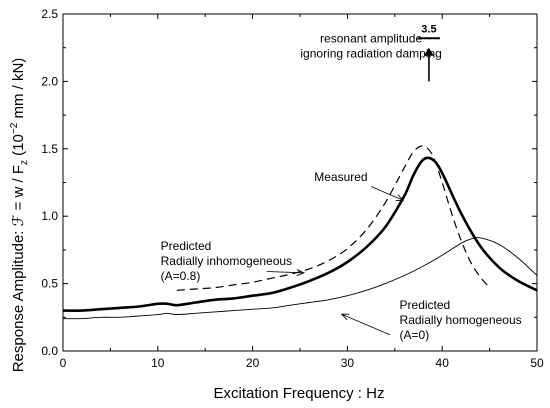 The width and height of the screenshot is (550, 408). Describe the element at coordinates (49, 149) in the screenshot. I see `y-tick-label: 1.5` at that location.